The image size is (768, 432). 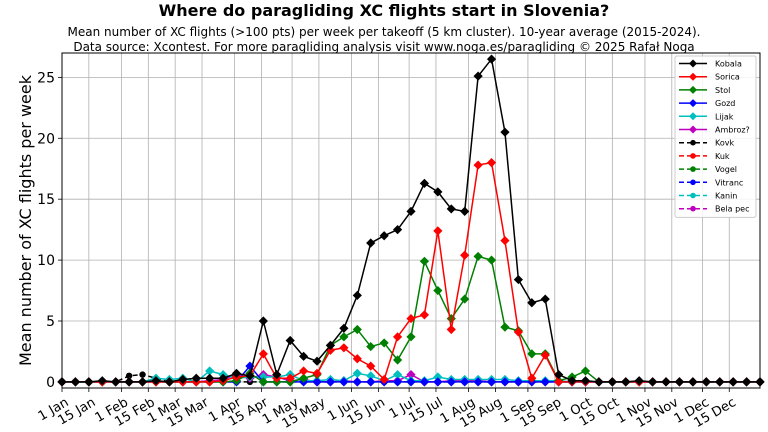 I want to click on legend-label: Kovk, so click(x=724, y=143).